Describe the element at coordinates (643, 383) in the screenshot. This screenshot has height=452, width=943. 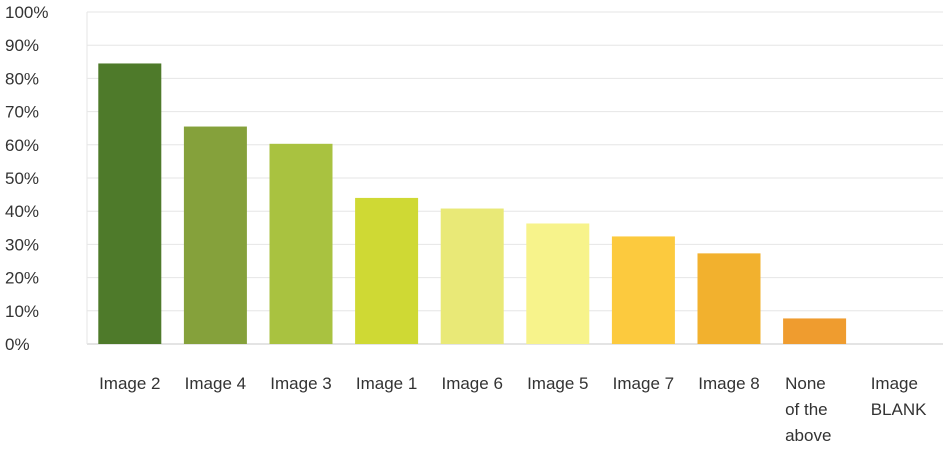
I see `x-category-label: Image 7` at that location.